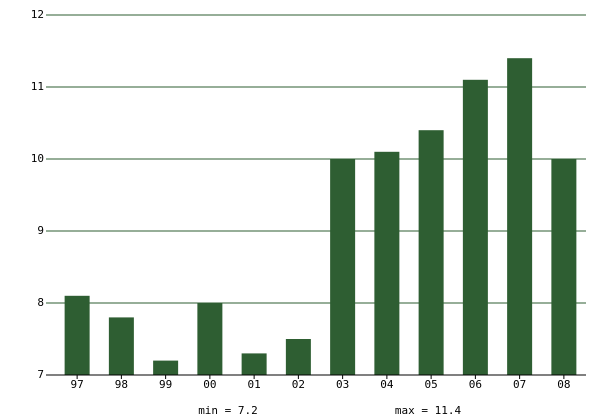 The height and width of the screenshot is (420, 600). What do you see at coordinates (37, 86) in the screenshot?
I see `y-tick-label: 11` at bounding box center [37, 86].